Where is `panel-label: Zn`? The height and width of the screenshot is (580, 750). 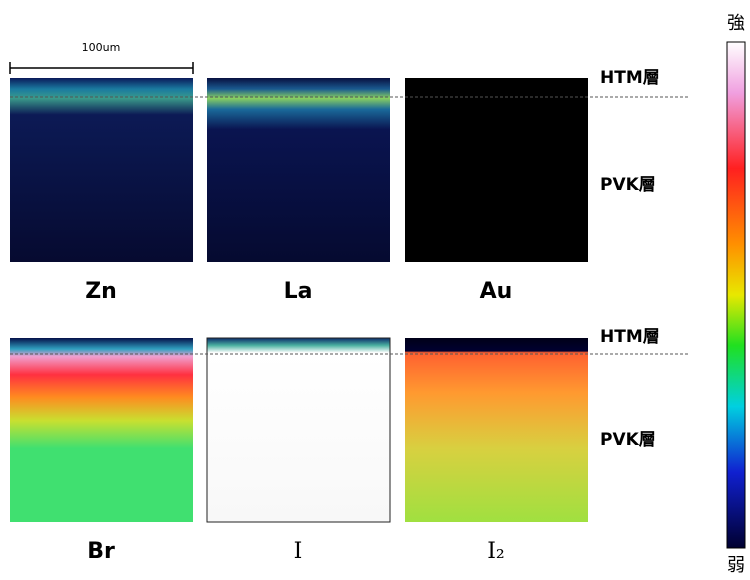
panel-label: Zn is located at coordinates (101, 291).